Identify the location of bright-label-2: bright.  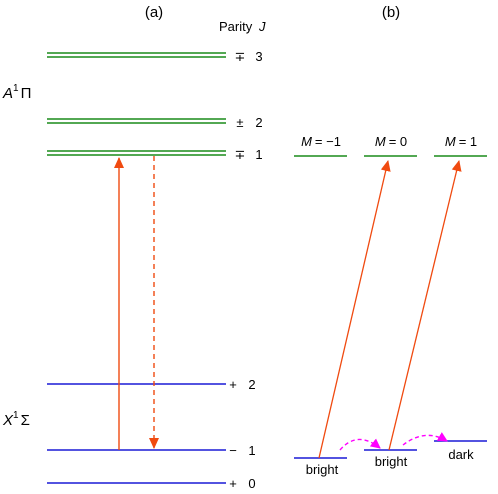
(391, 461).